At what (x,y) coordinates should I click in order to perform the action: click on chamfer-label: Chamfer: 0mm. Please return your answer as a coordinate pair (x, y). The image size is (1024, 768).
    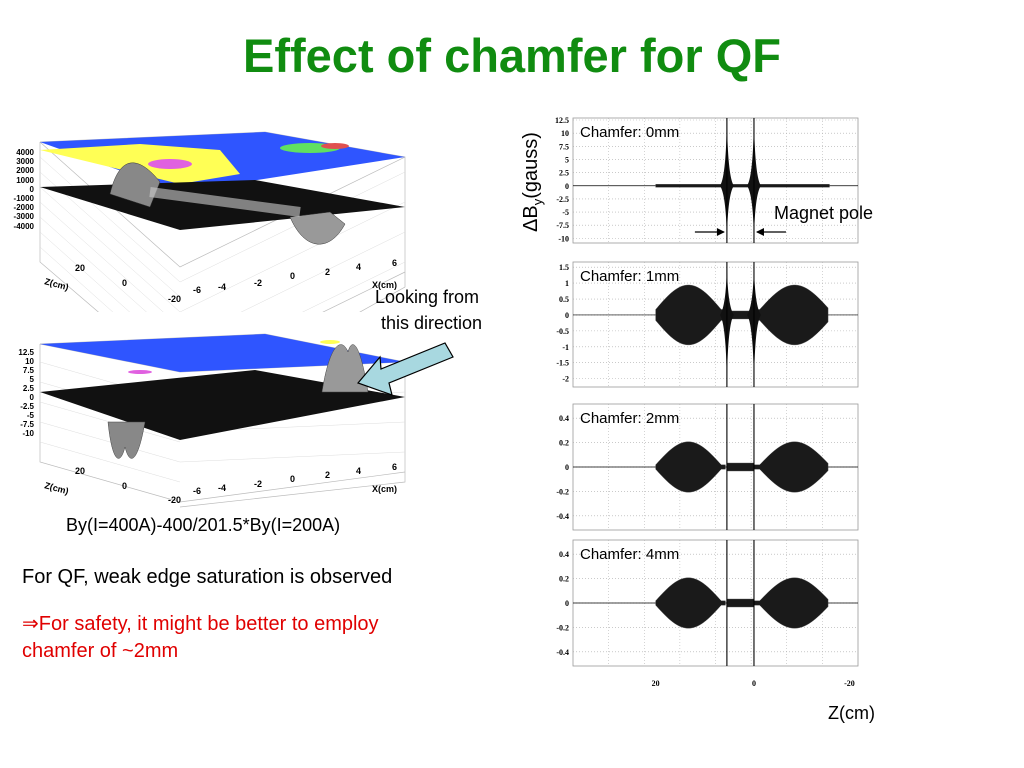
    Looking at the image, I should click on (629, 132).